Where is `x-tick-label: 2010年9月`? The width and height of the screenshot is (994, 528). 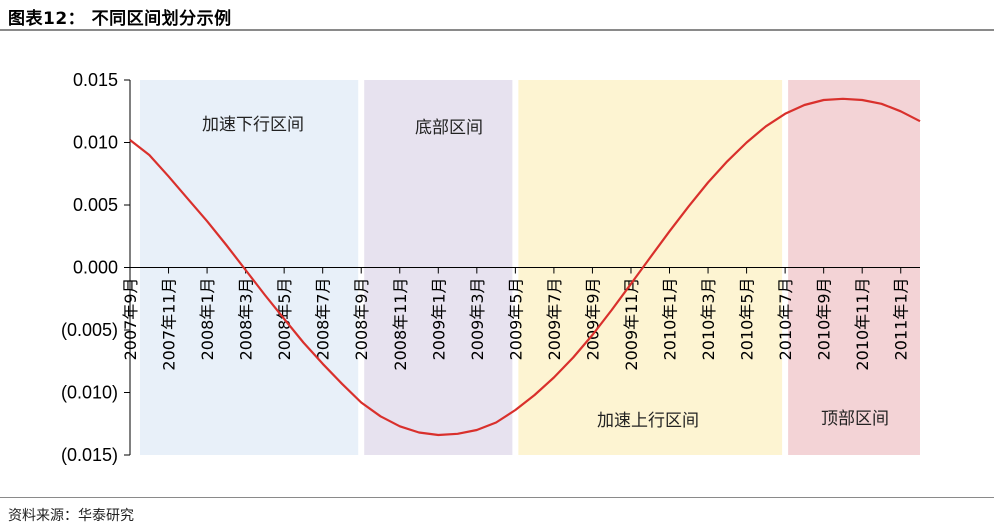
x-tick-label: 2010年9月 is located at coordinates (824, 319).